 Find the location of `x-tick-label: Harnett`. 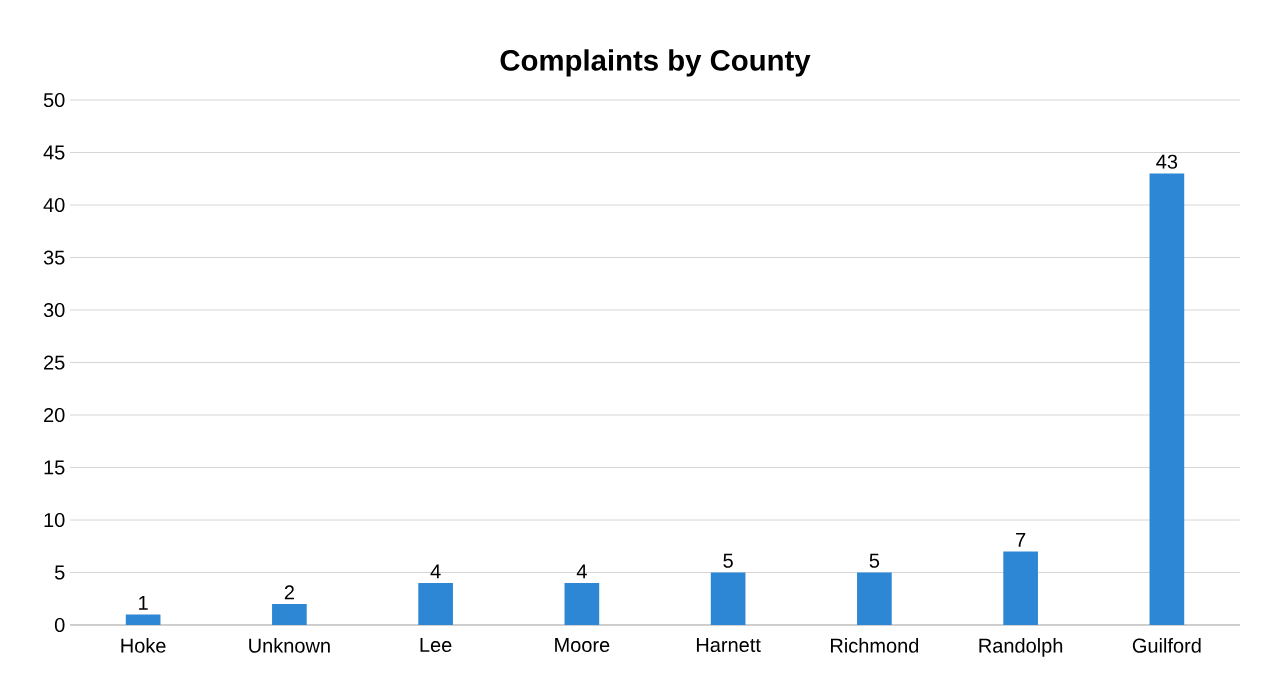

x-tick-label: Harnett is located at coordinates (728, 645).